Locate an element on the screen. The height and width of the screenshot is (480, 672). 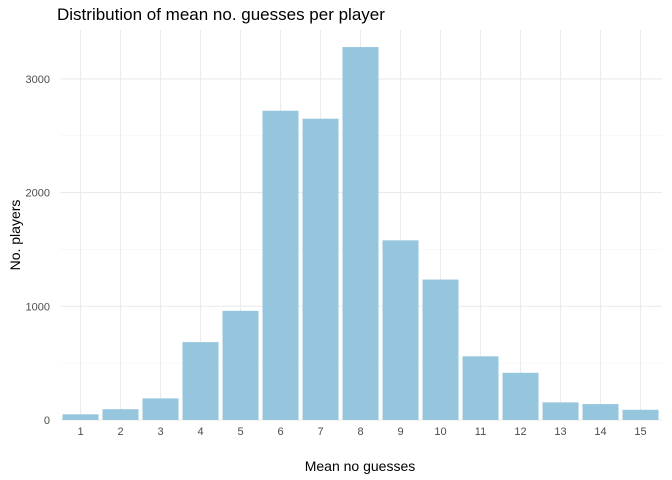
x-tick-label: 3 is located at coordinates (160, 432).